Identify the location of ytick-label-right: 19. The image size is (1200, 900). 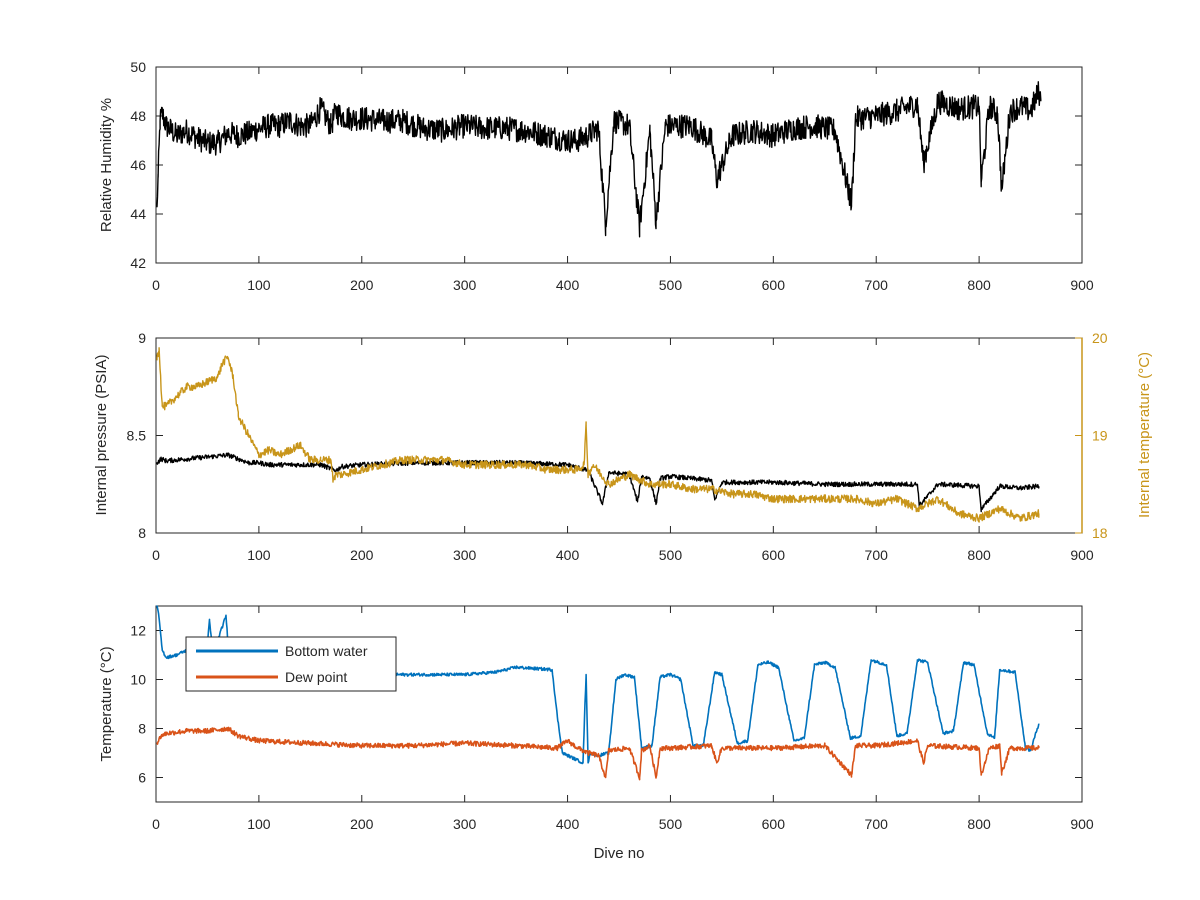
(1100, 436).